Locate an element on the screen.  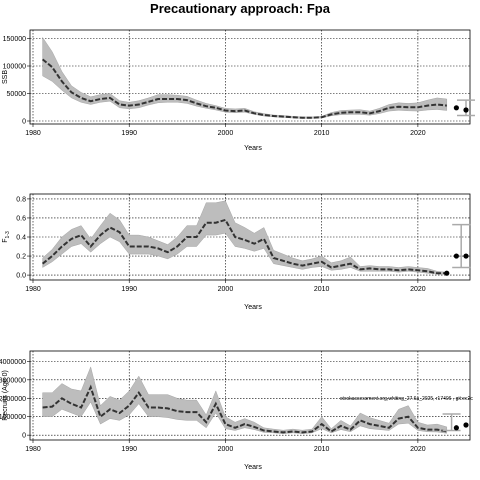
y-axis-label: Recruits (Age 0) is located at coordinates (5, 395).